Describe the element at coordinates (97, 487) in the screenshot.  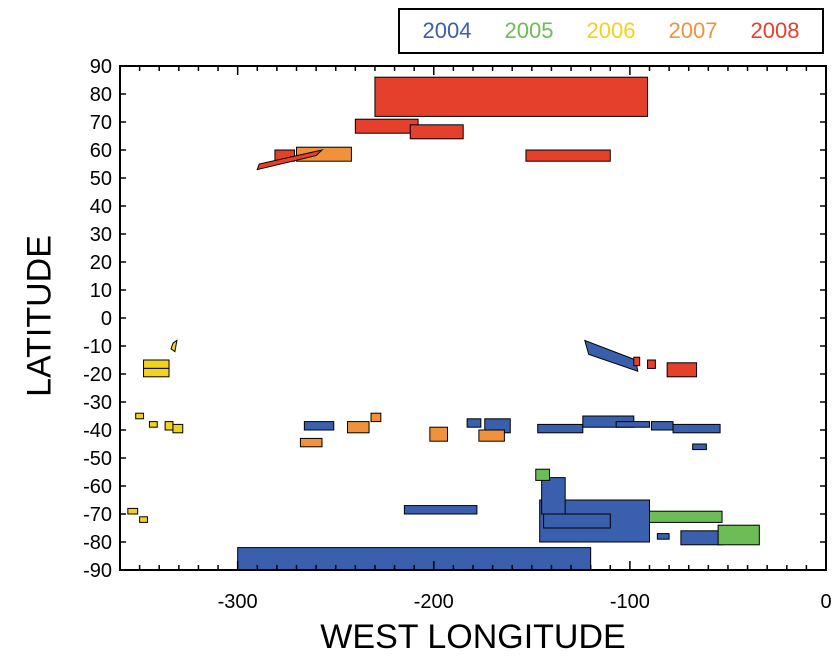
I see `y-tick-label: -60` at that location.